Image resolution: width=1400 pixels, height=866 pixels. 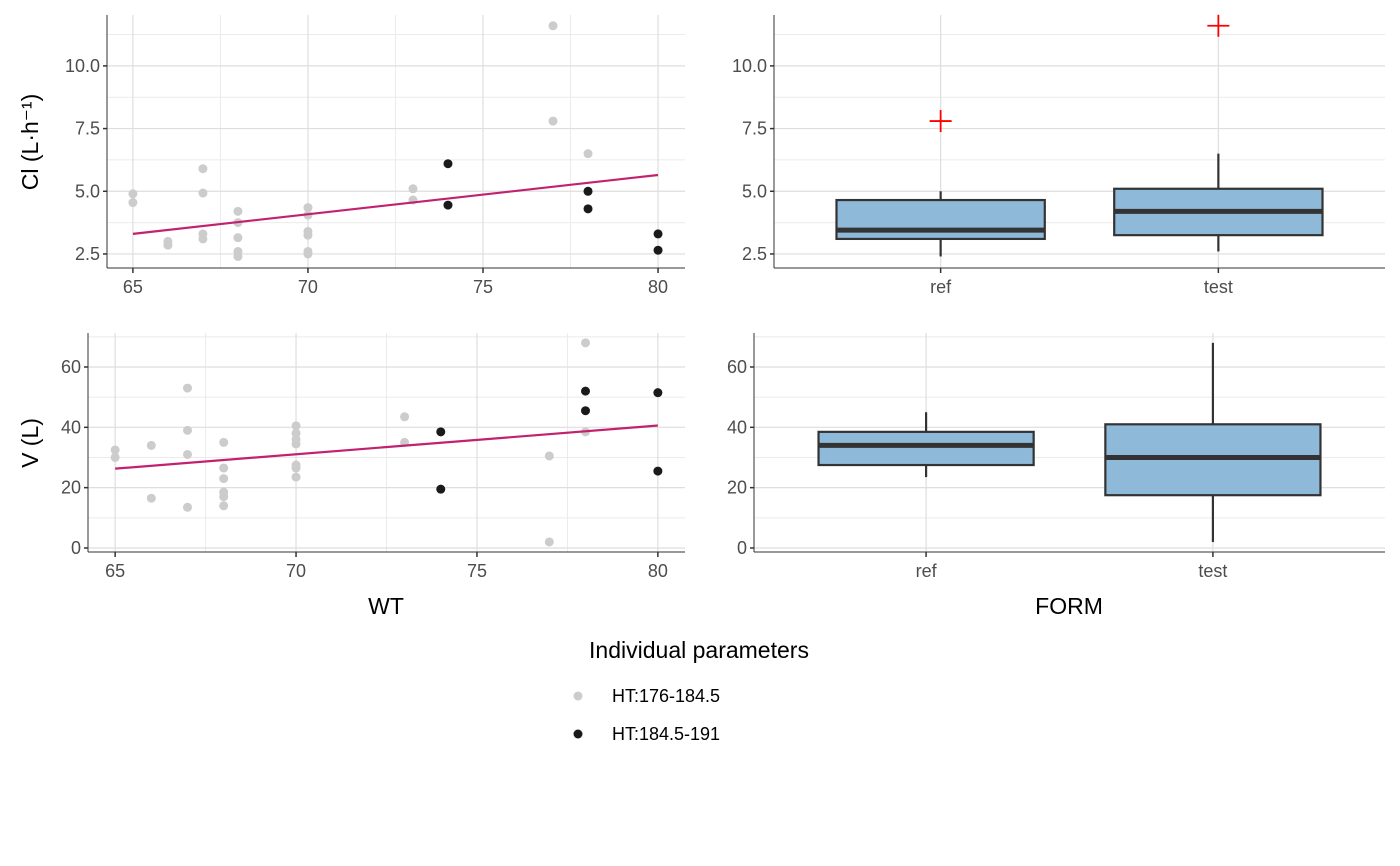 What do you see at coordinates (30, 443) in the screenshot?
I see `ylabel-v: V (L)` at bounding box center [30, 443].